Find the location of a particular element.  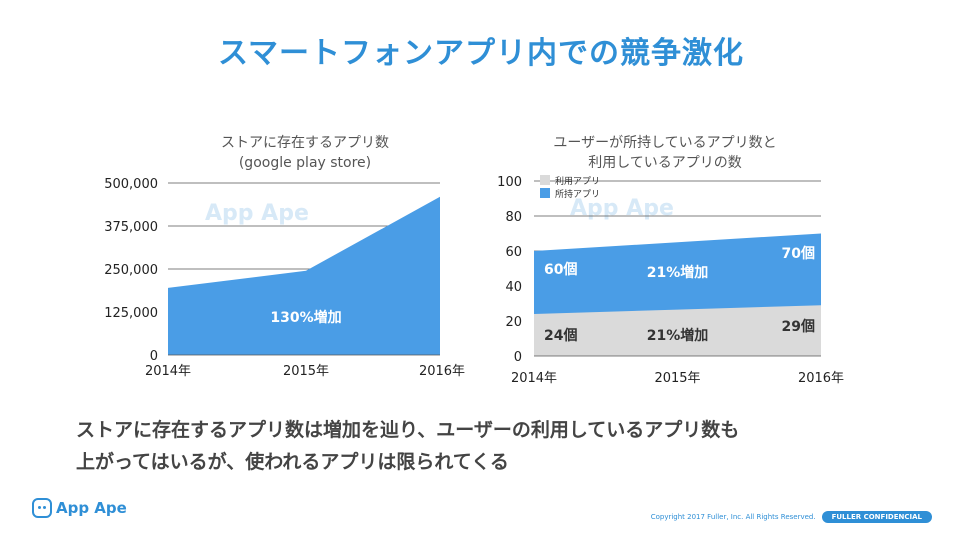

left-annotation-label: 130%増加 is located at coordinates (305, 317).